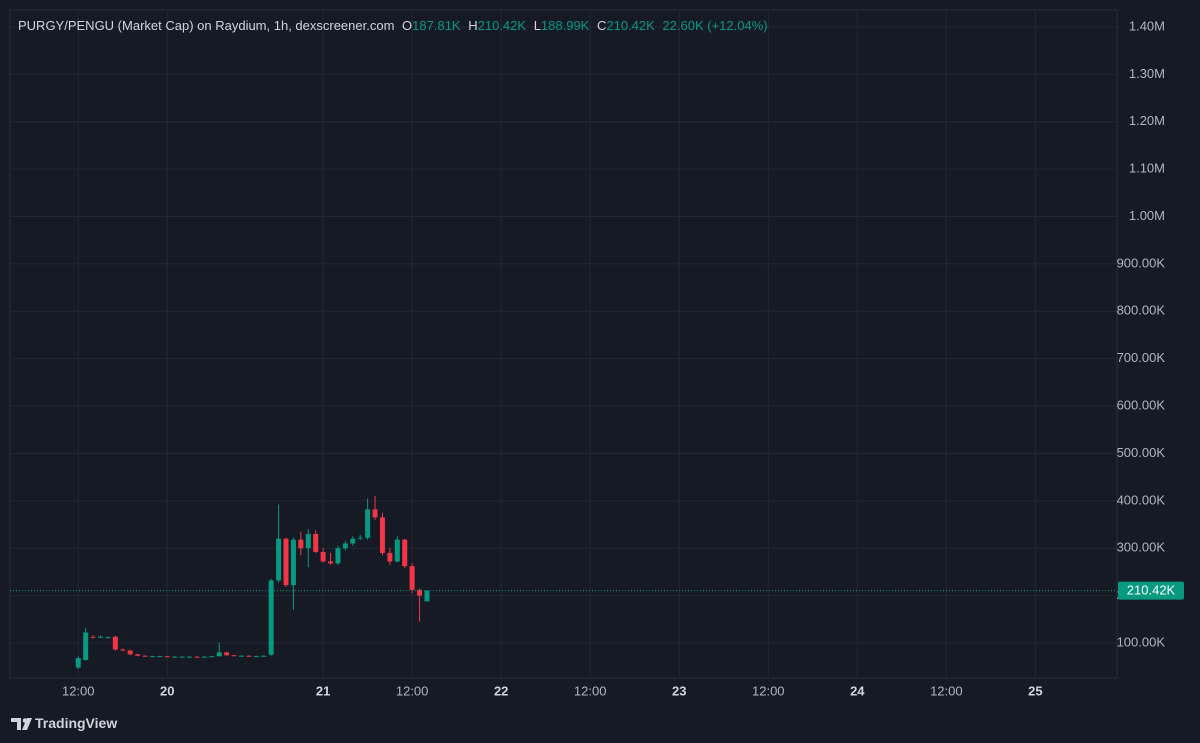  Describe the element at coordinates (630, 25) in the screenshot. I see `legend-close: 210.42K` at that location.